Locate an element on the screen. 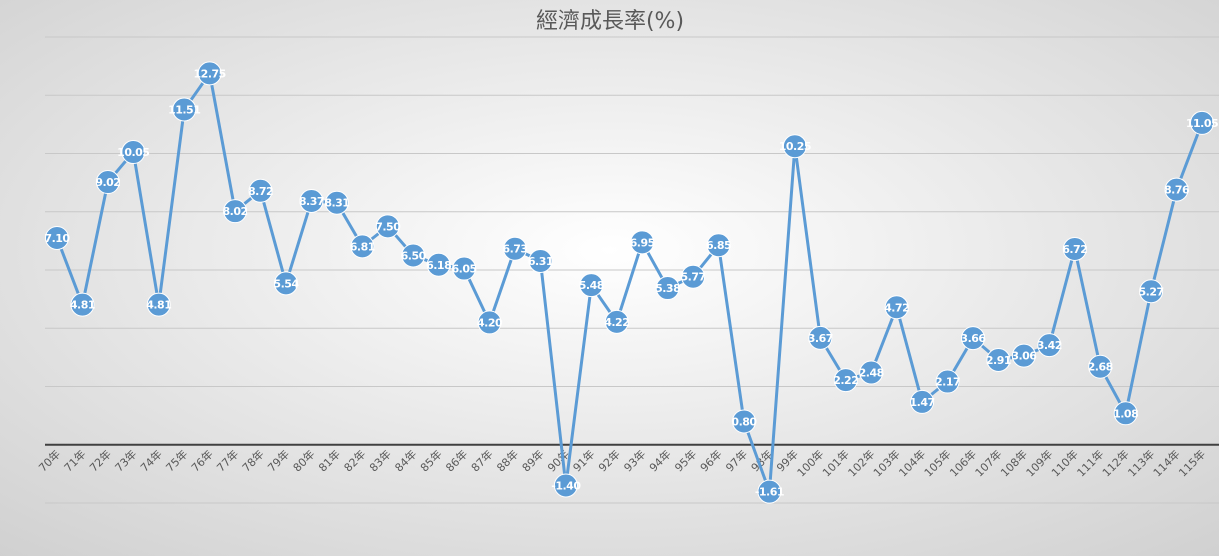 The height and width of the screenshot is (556, 1219). value-label: 12.75 is located at coordinates (210, 73).